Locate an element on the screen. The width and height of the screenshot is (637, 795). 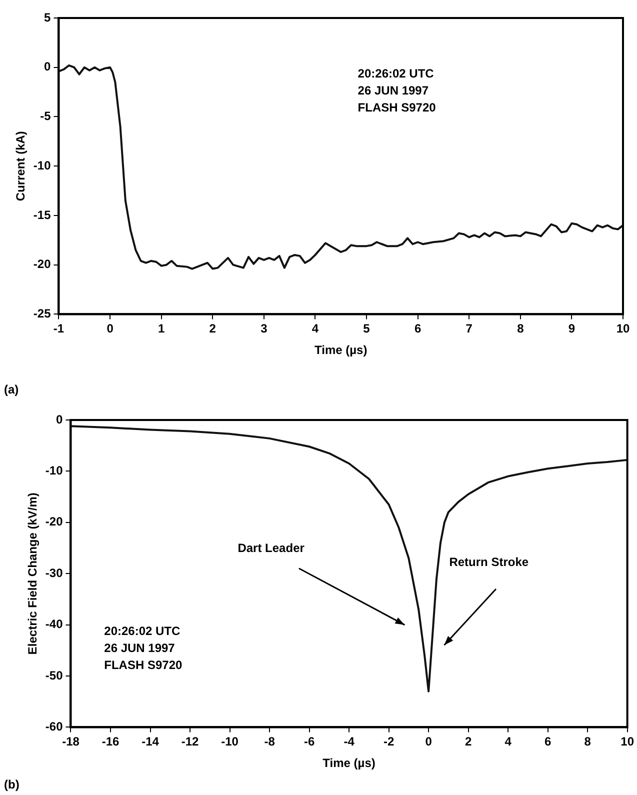
y-tick-label: -30 is located at coordinates (54, 573).